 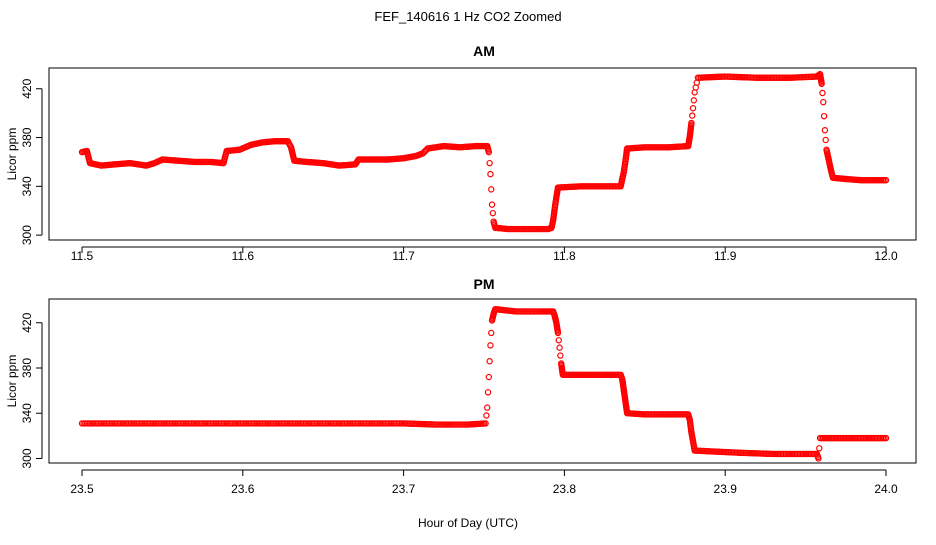 I want to click on x-axis-label: Hour of Day (UTC), so click(x=468, y=523).